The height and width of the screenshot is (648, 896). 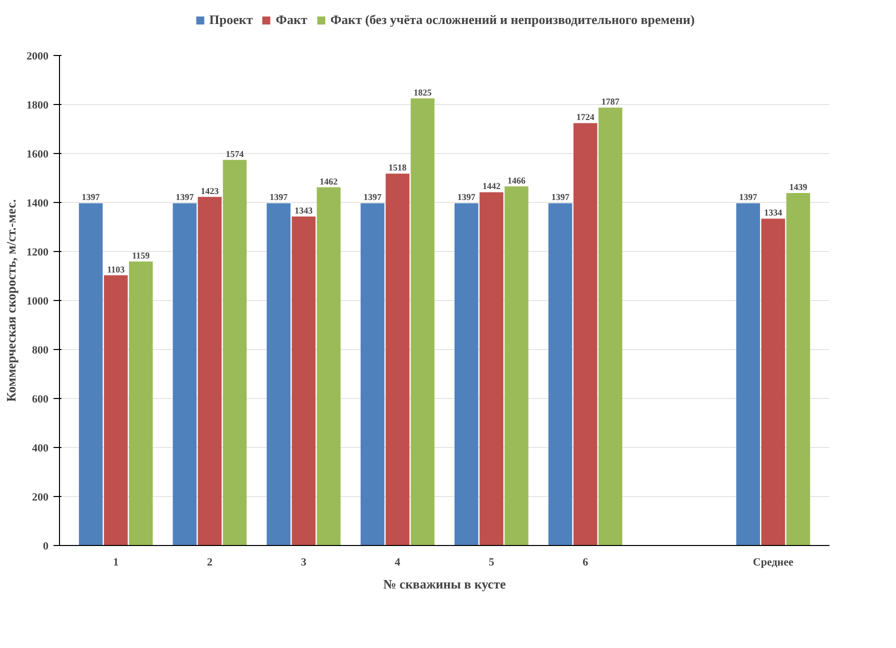 I want to click on y-tick-label: 600, so click(x=40, y=400).